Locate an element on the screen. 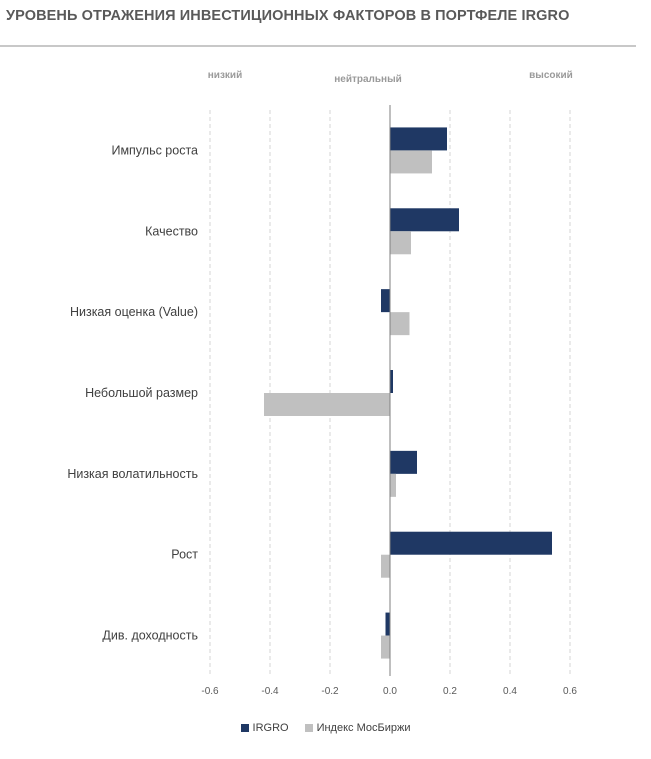 The width and height of the screenshot is (651, 759). category-label: Небольшой размер is located at coordinates (141, 393).